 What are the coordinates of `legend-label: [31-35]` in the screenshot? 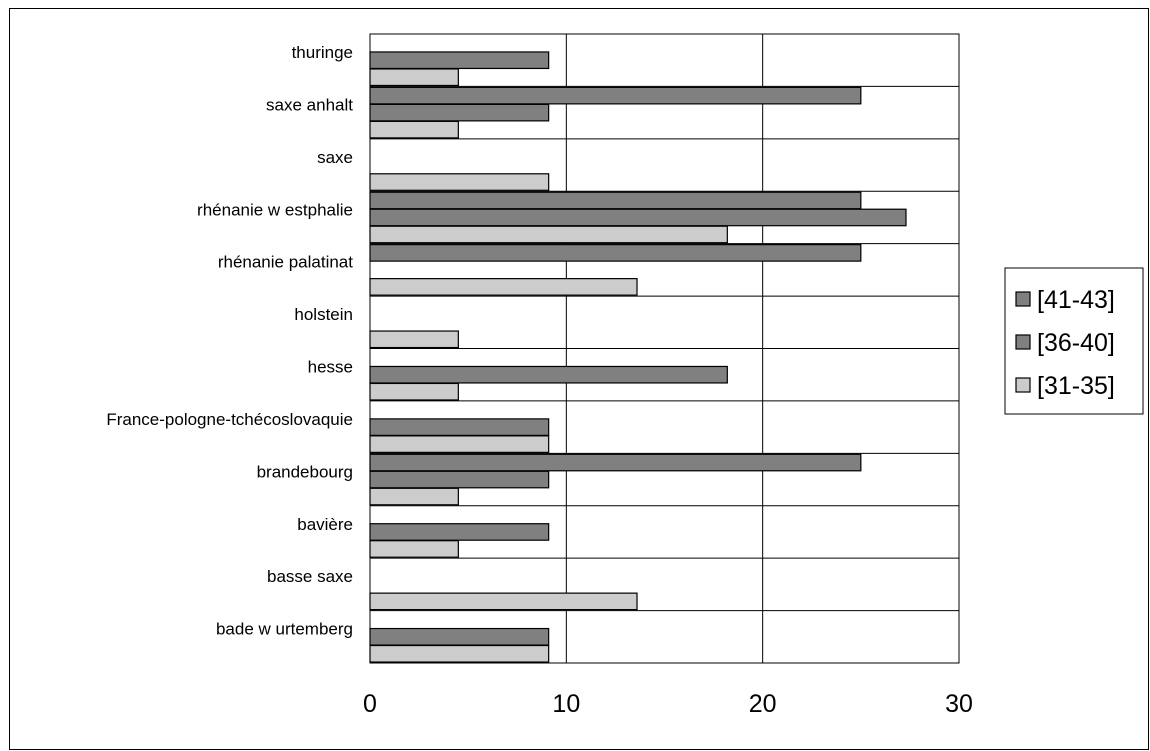 It's located at (1076, 386).